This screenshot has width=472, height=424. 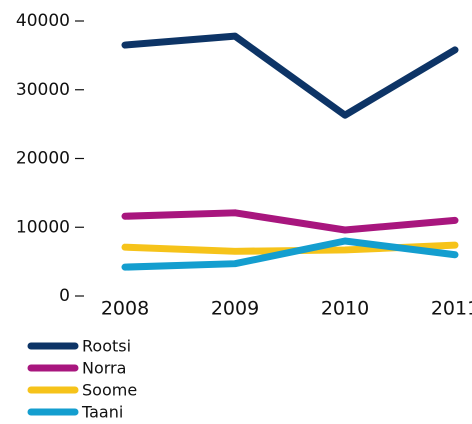 I want to click on y-tick-label: 0, so click(x=64, y=296).